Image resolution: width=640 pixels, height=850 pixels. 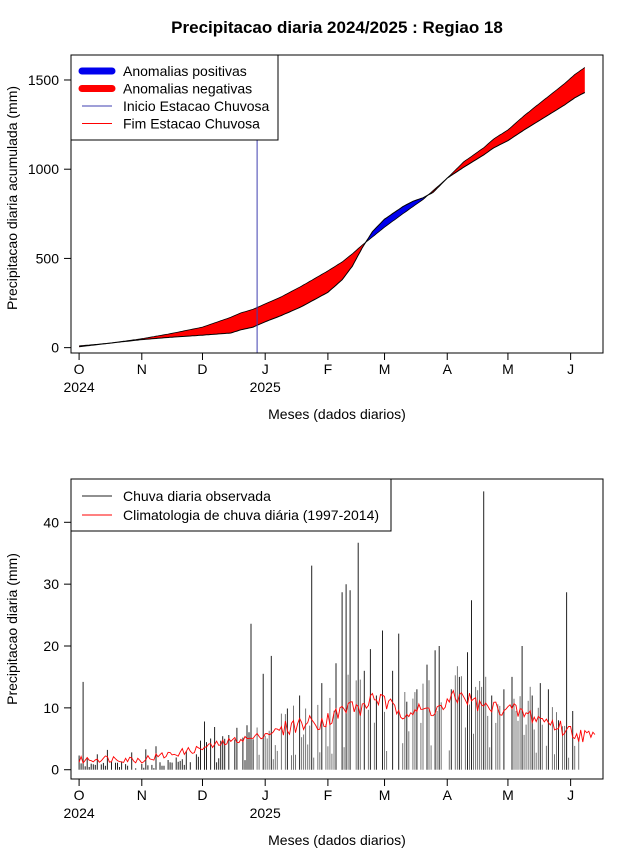 I want to click on legend-label-top: Anomalias positivas, so click(x=185, y=71).